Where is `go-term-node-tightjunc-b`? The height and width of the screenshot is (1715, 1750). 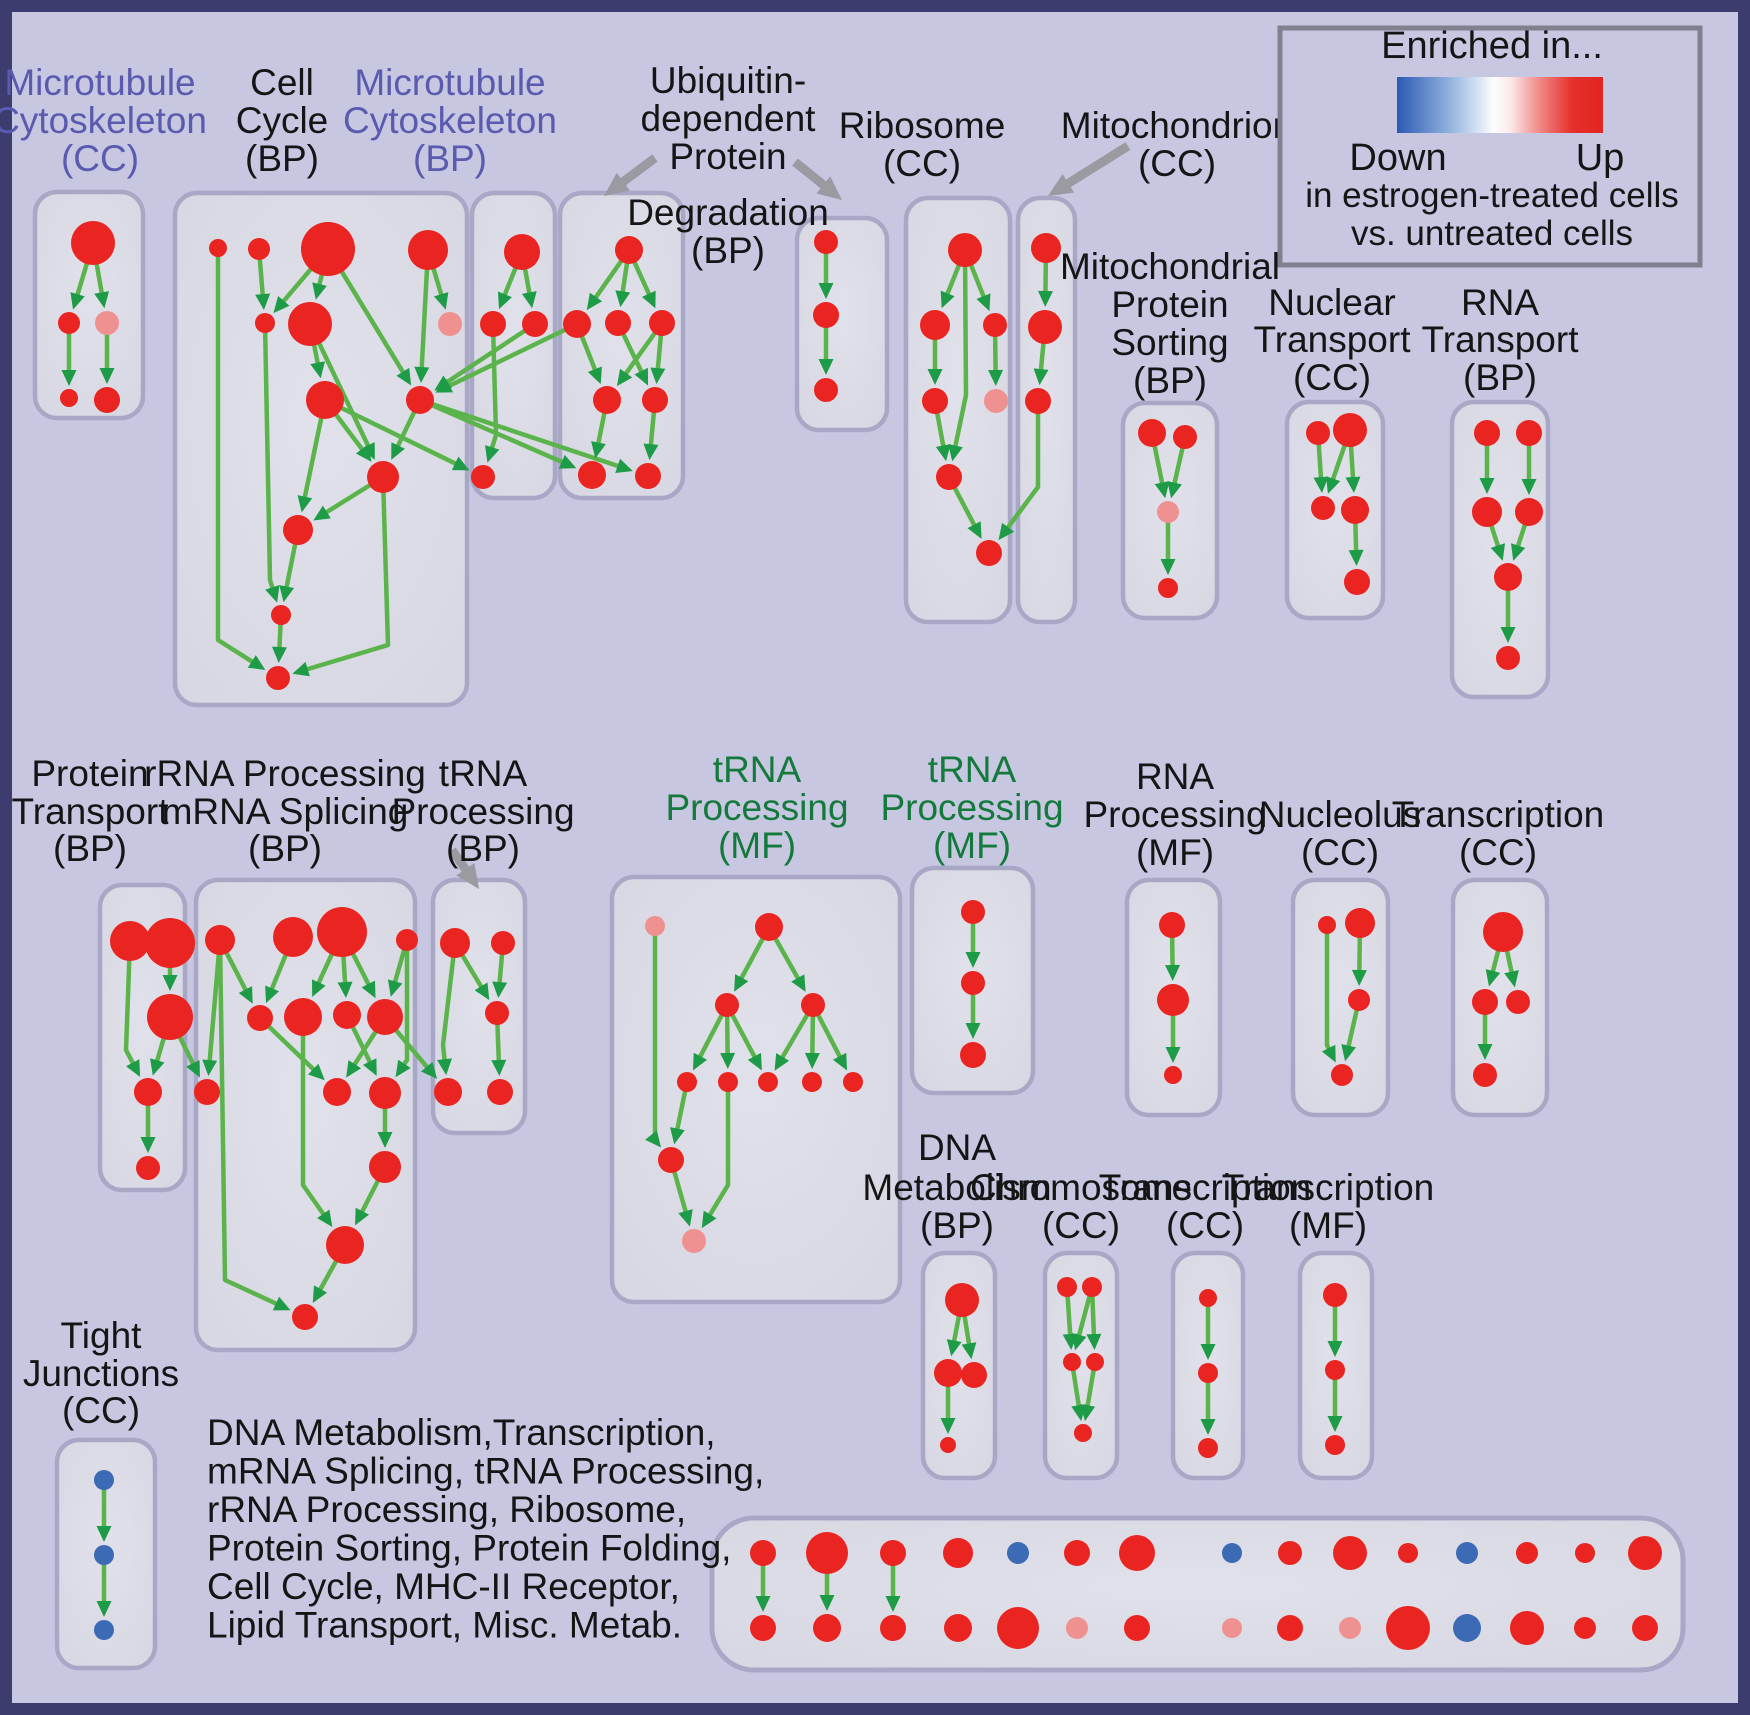 go-term-node-tightjunc-b is located at coordinates (104, 1555).